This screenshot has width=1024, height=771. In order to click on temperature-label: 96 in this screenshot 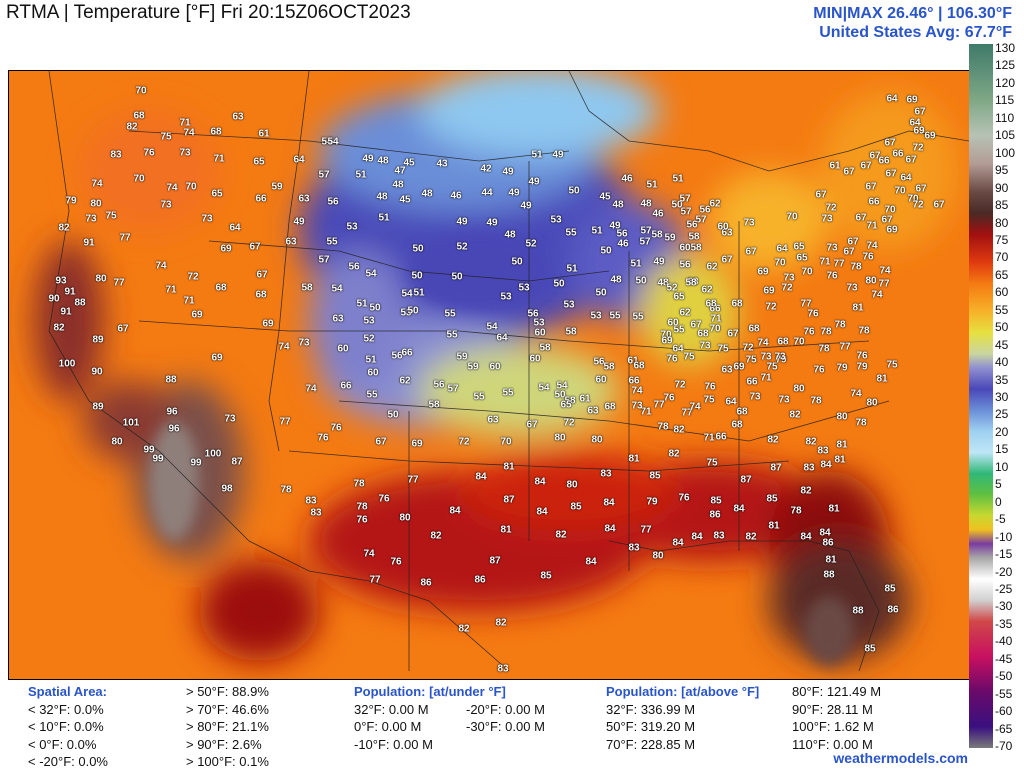, I will do `click(172, 412)`.